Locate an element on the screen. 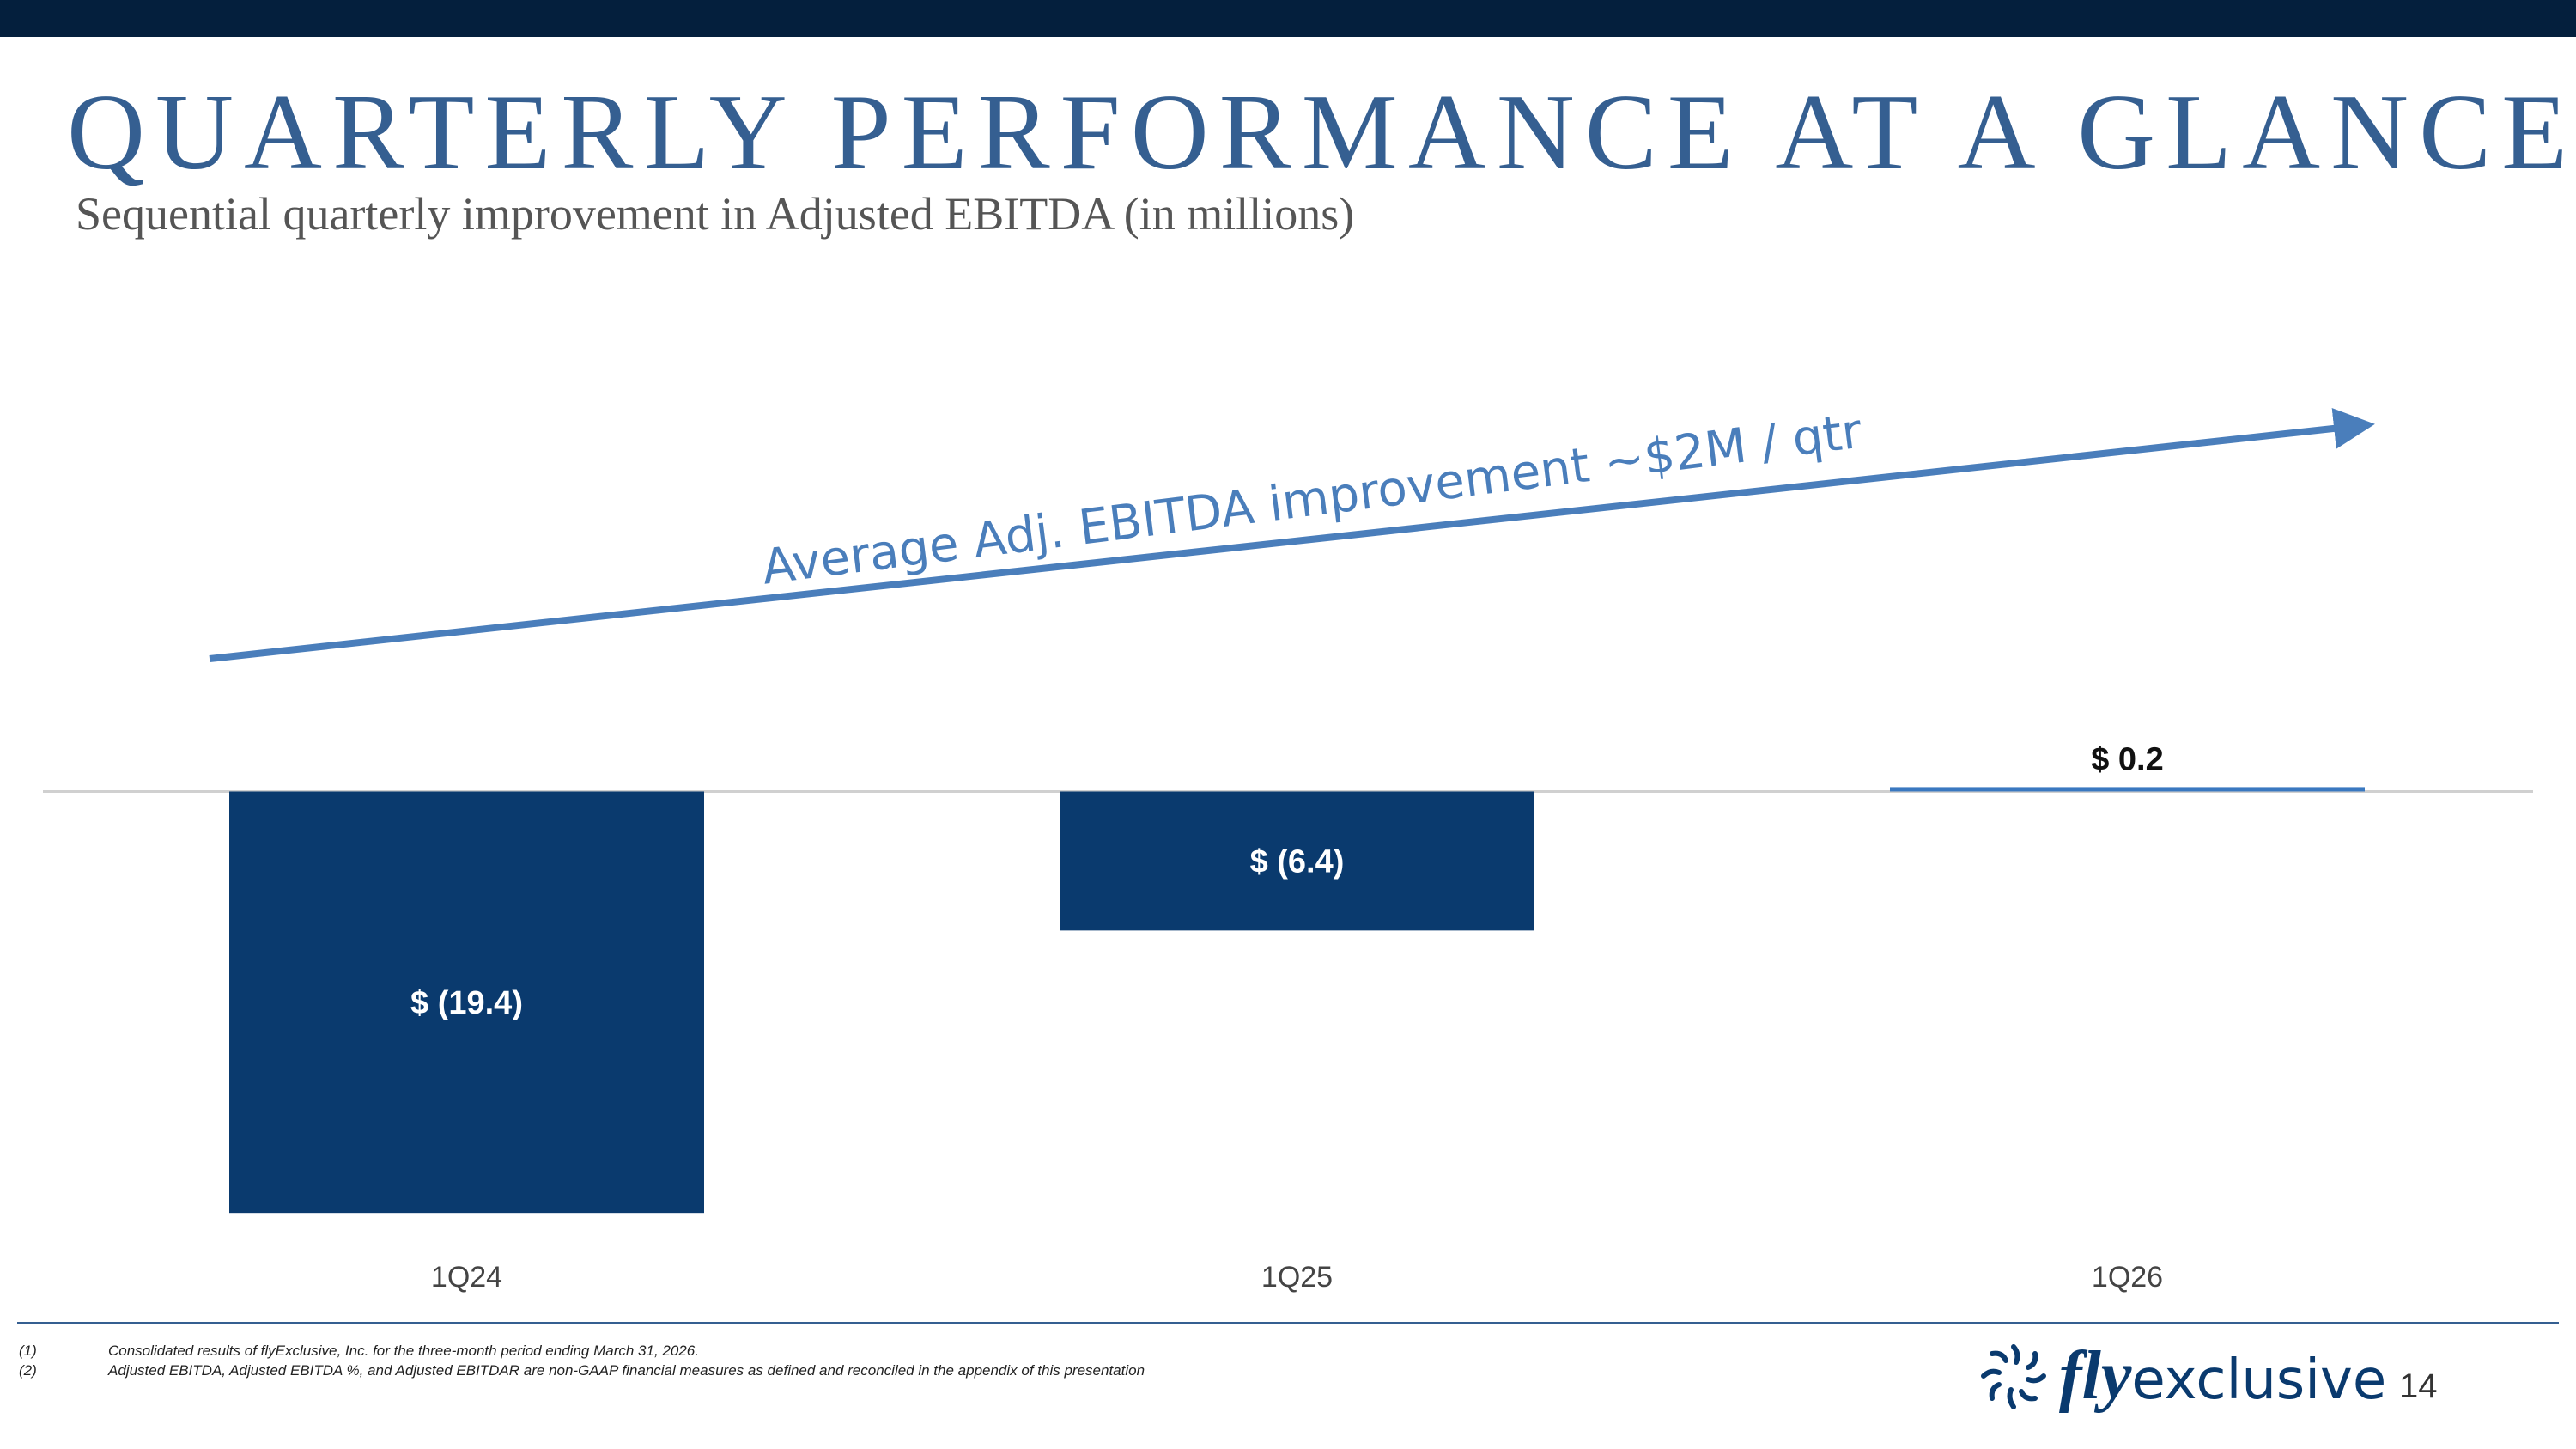  page-number: 14 is located at coordinates (2419, 1386).